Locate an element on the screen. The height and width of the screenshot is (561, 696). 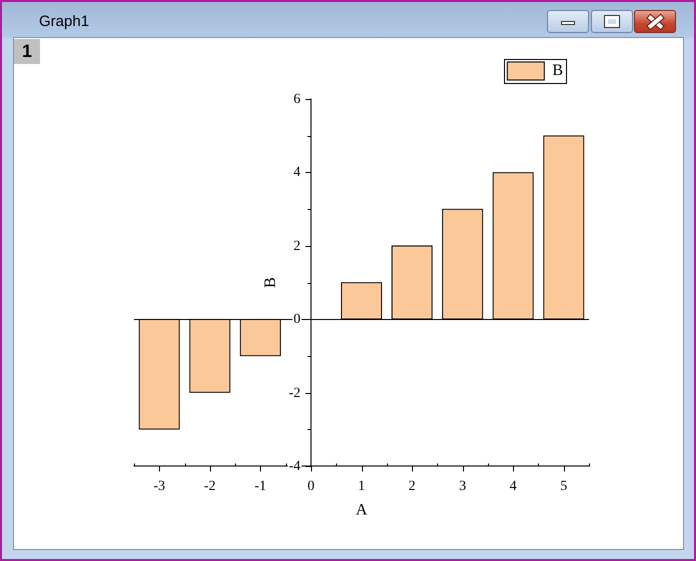
y-axis-title: B is located at coordinates (271, 282).